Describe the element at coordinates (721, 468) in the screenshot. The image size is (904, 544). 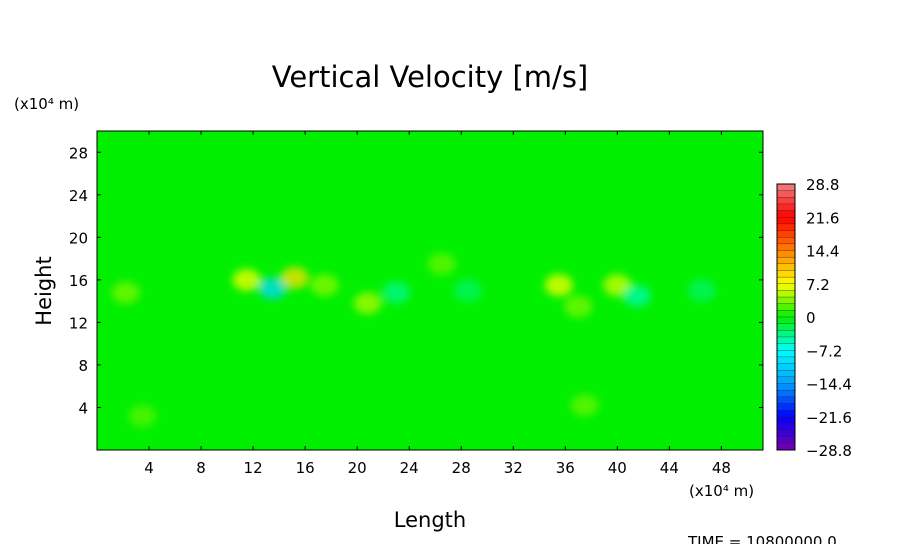
I see `x-tick-label: 48` at that location.